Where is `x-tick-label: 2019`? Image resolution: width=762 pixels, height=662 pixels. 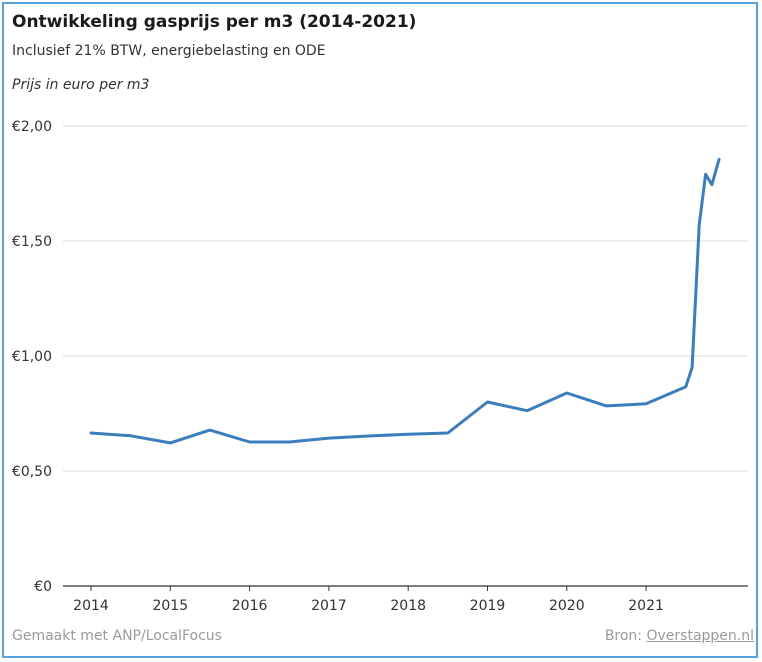 x-tick-label: 2019 is located at coordinates (488, 606).